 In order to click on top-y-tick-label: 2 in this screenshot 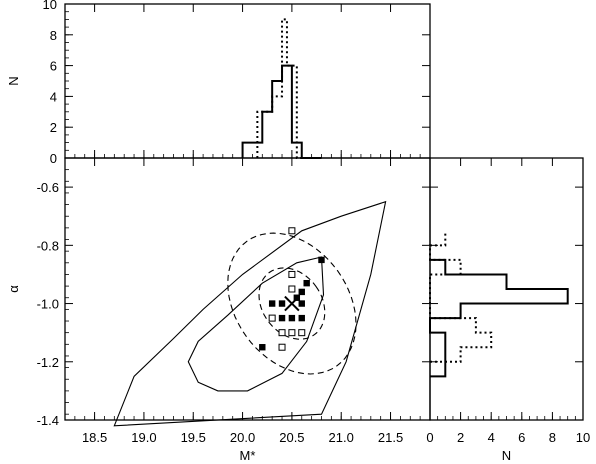, I will do `click(53, 127)`.